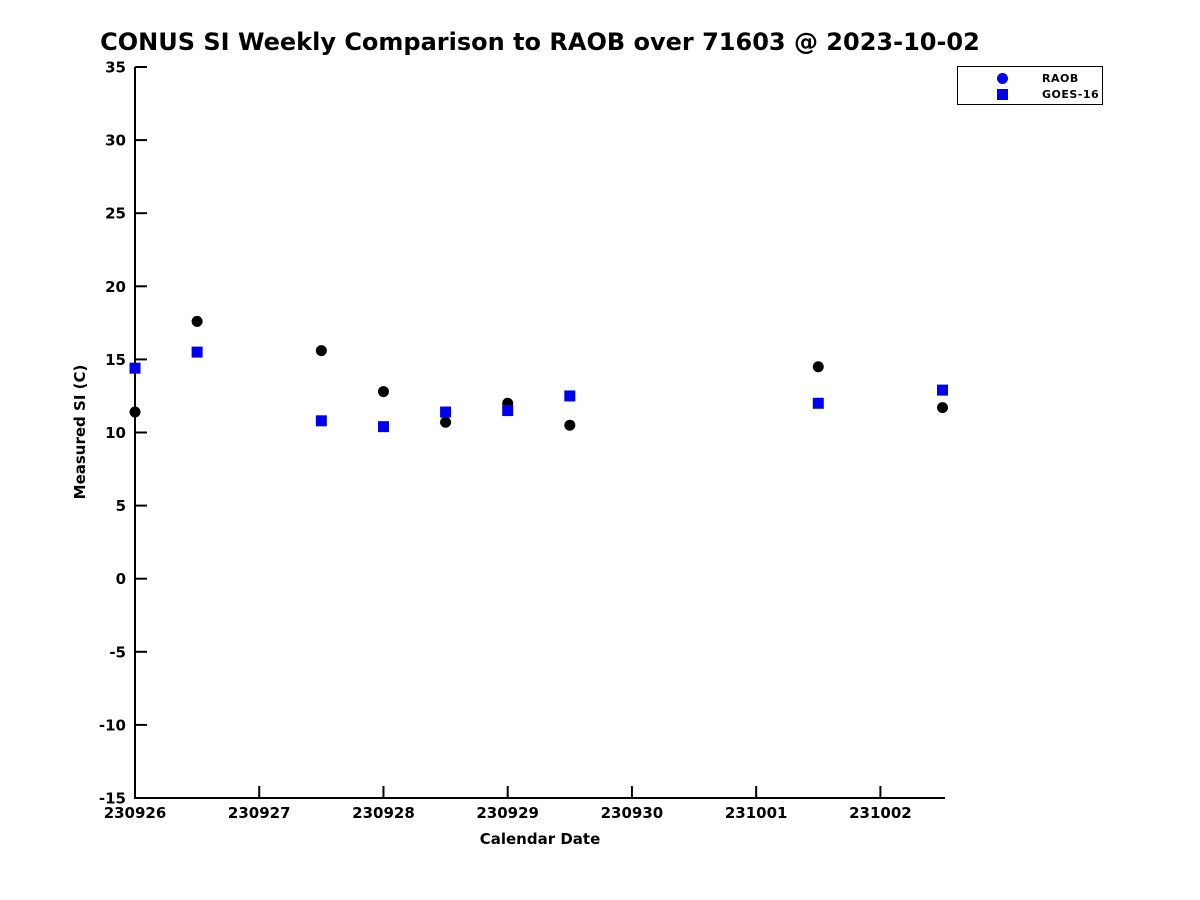 The image size is (1200, 900). I want to click on legend-label-raob: RAOB, so click(1060, 78).